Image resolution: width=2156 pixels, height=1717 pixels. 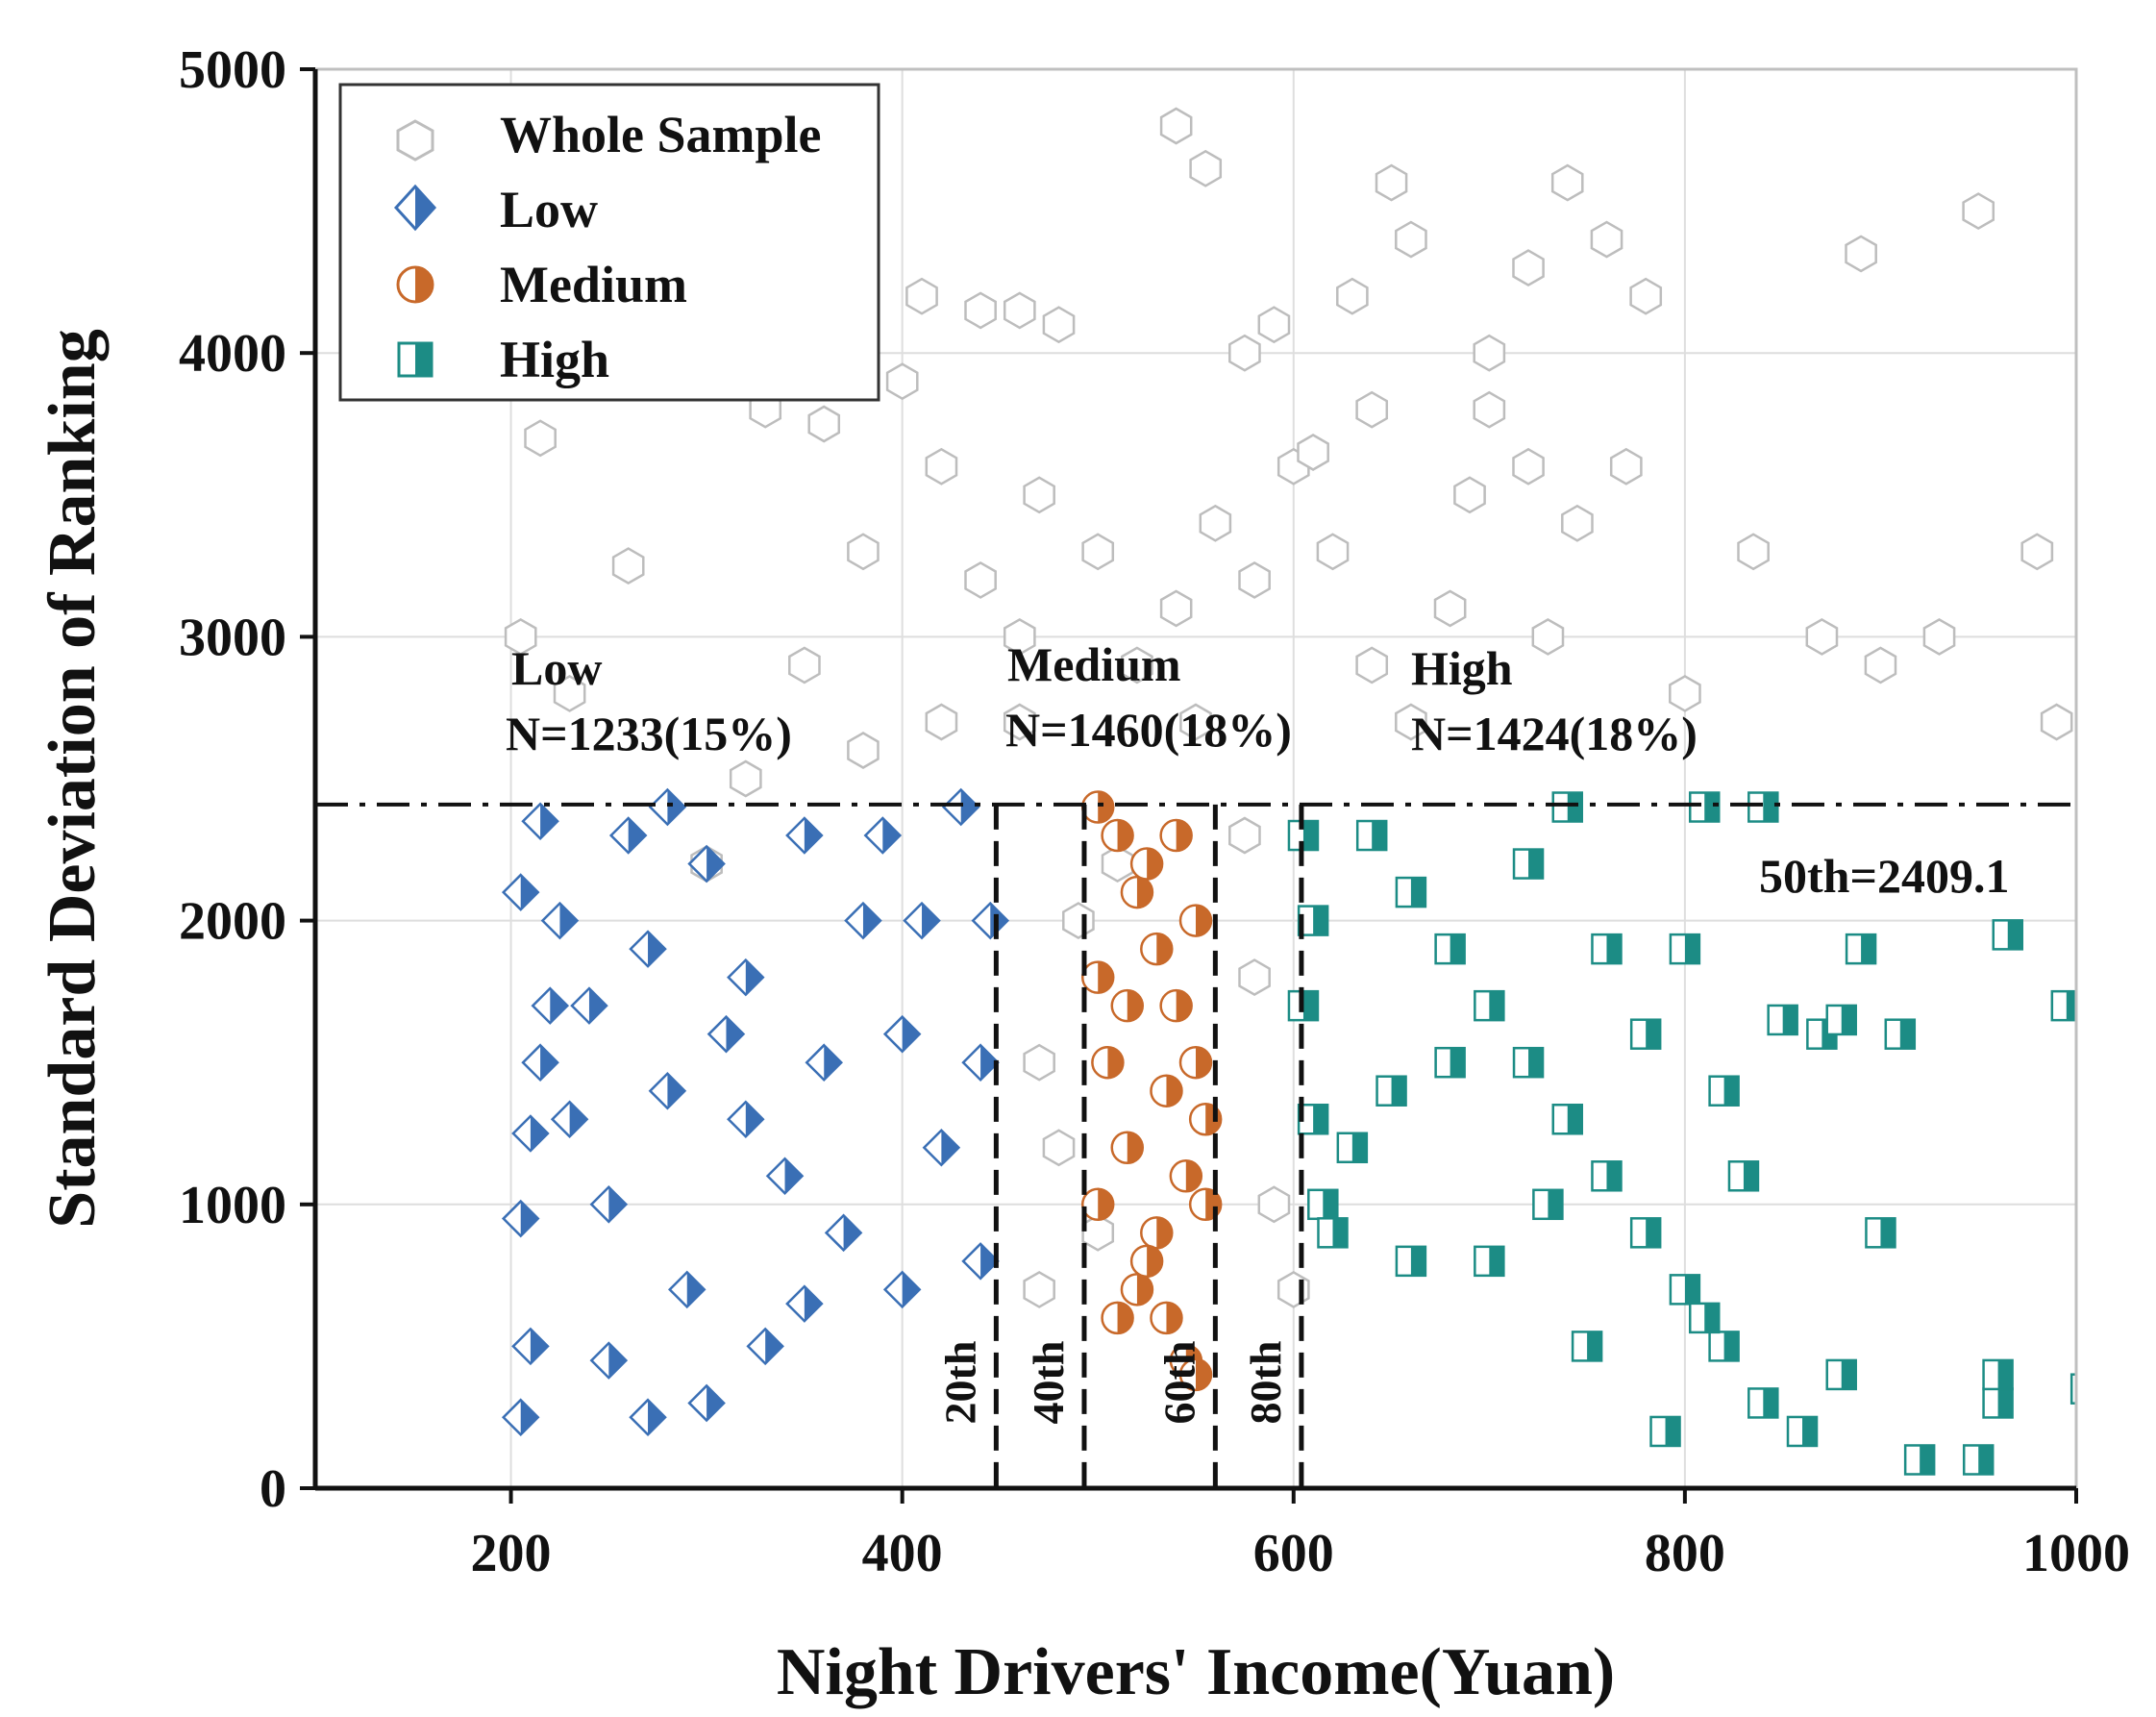 I want to click on legend-circle-fill-icon, so click(x=424, y=285).